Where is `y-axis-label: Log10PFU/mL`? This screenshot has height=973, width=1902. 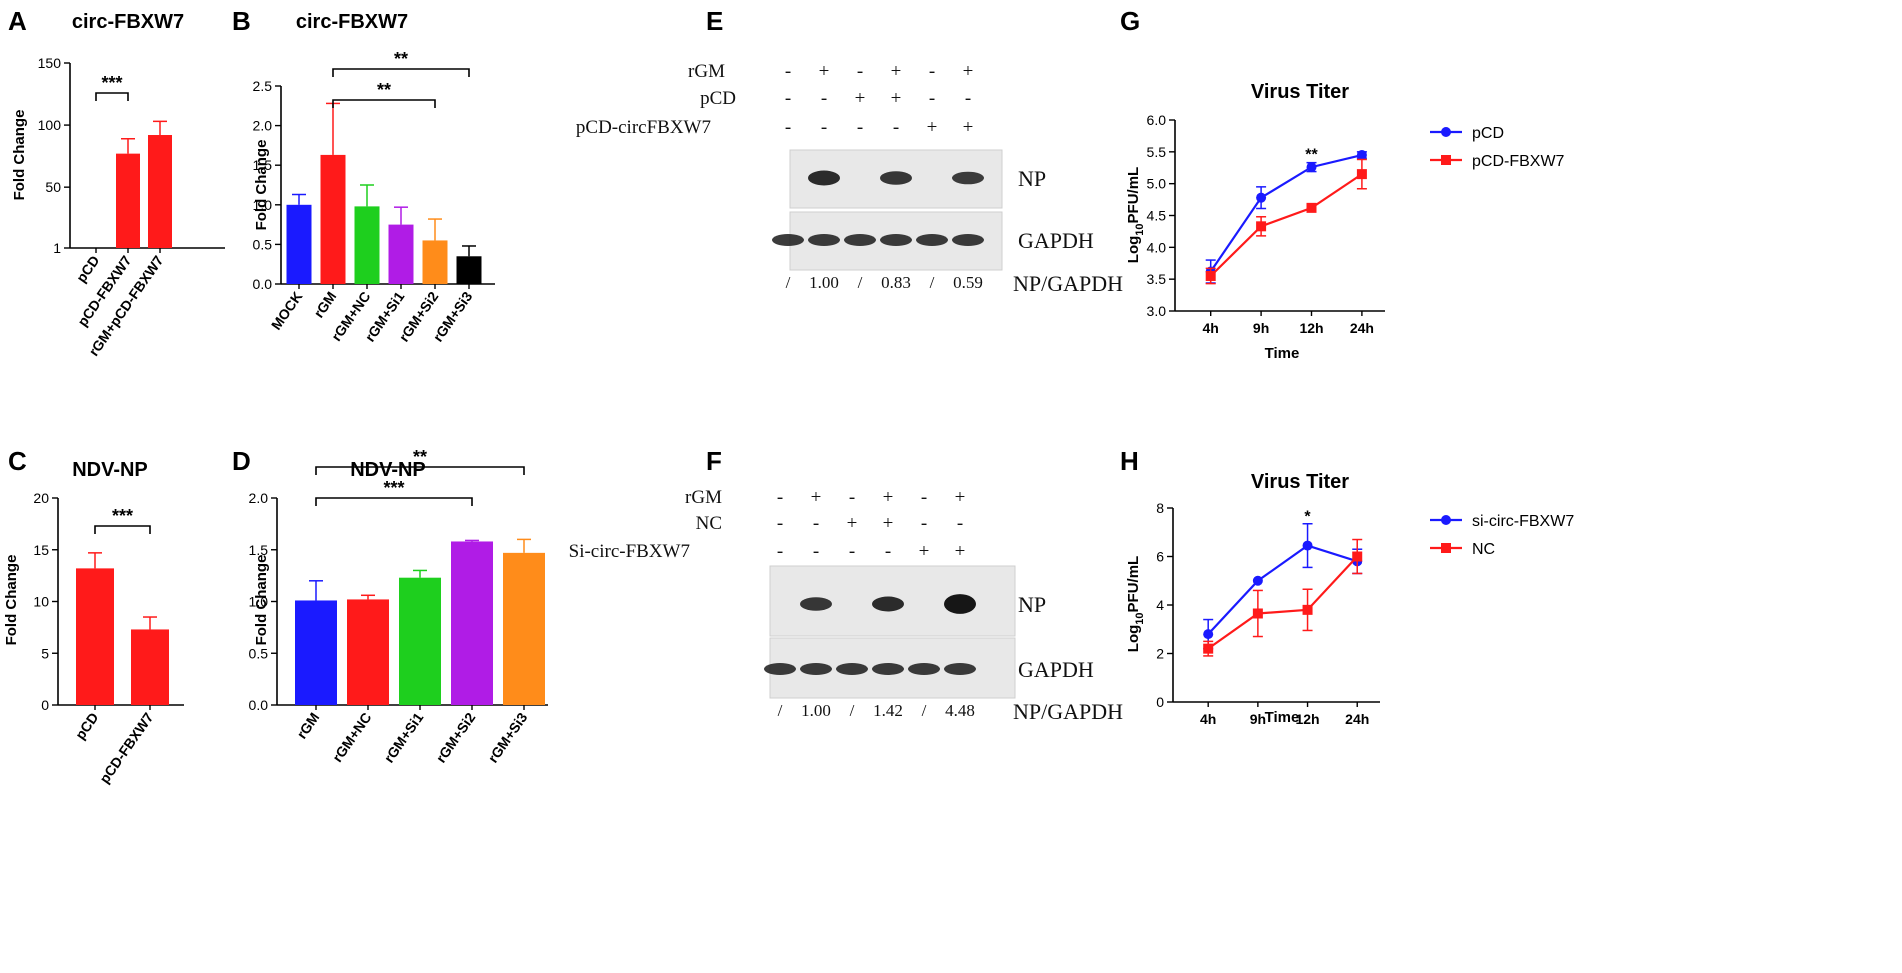 y-axis-label: Log10PFU/mL is located at coordinates (1135, 215).